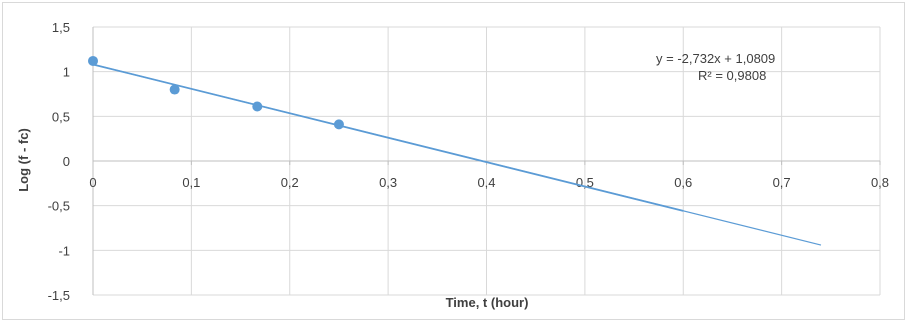  I want to click on x-tick-label: 0,4, so click(486, 182).